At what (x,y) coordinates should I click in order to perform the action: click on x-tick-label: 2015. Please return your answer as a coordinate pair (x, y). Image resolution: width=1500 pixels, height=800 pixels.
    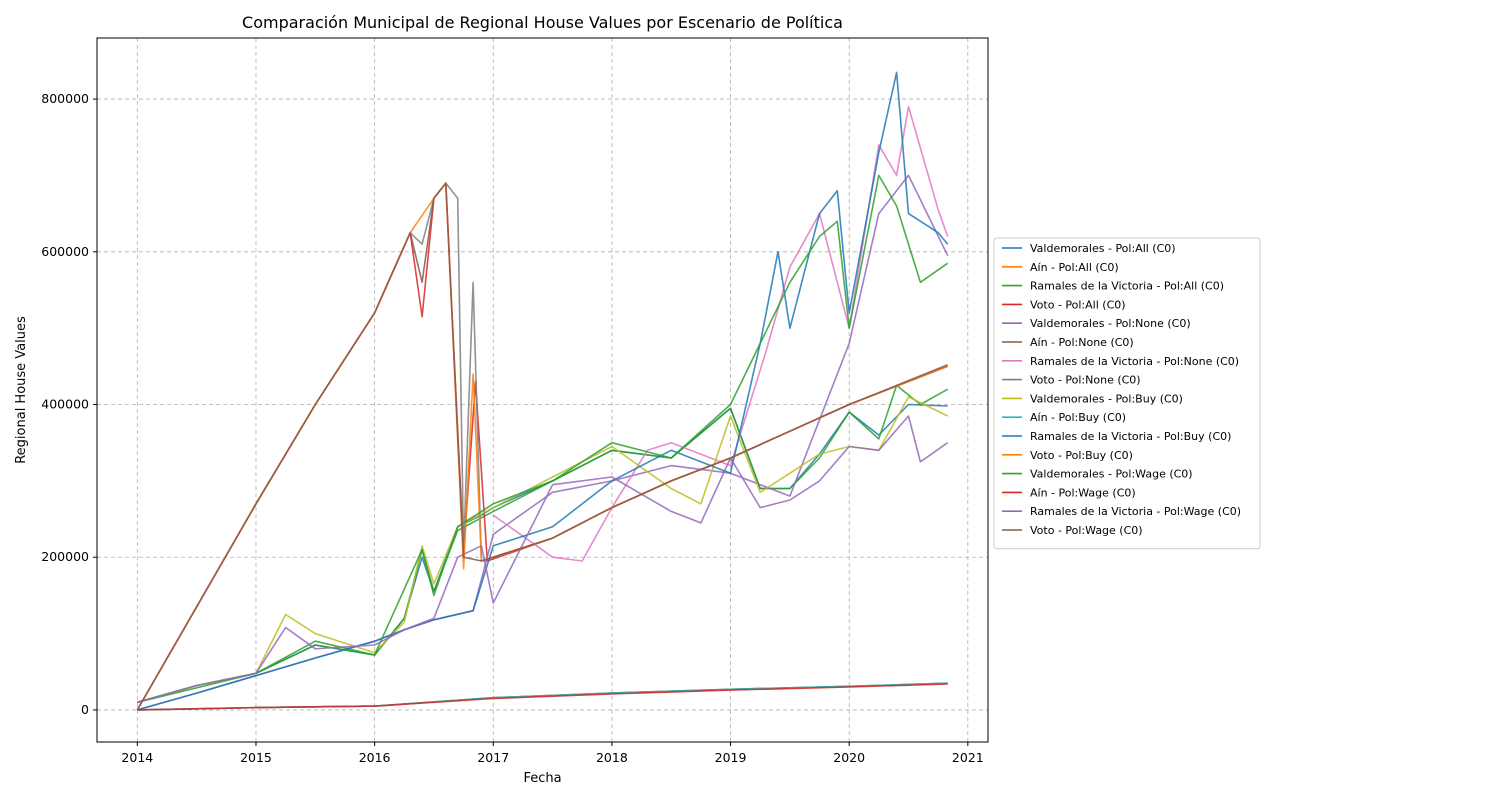
    Looking at the image, I should click on (256, 757).